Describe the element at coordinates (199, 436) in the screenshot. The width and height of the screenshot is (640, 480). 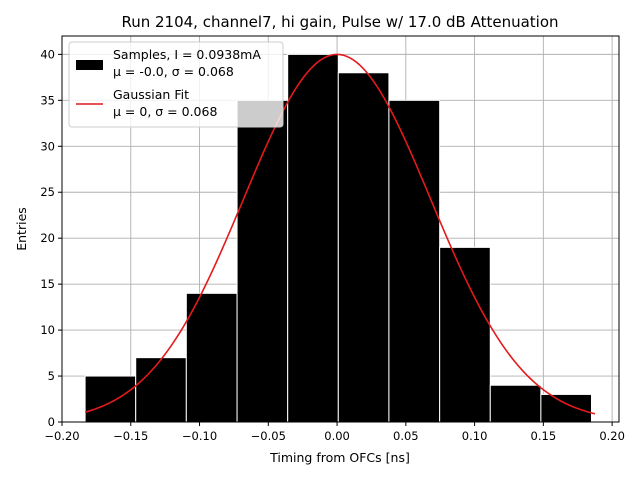
I see `x-tick-label: −0.10` at that location.